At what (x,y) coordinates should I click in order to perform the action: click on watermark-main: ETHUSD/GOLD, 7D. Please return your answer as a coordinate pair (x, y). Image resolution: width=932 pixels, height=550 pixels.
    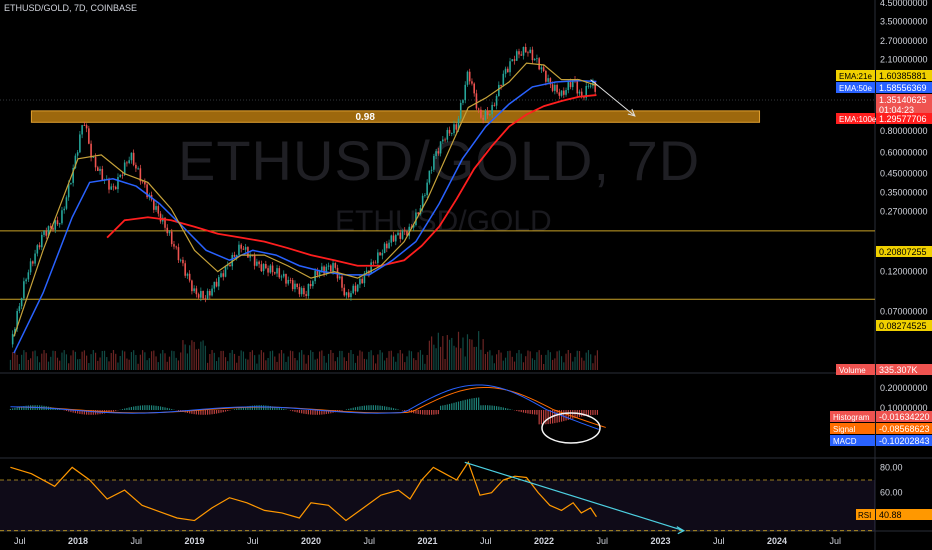
    Looking at the image, I should click on (439, 160).